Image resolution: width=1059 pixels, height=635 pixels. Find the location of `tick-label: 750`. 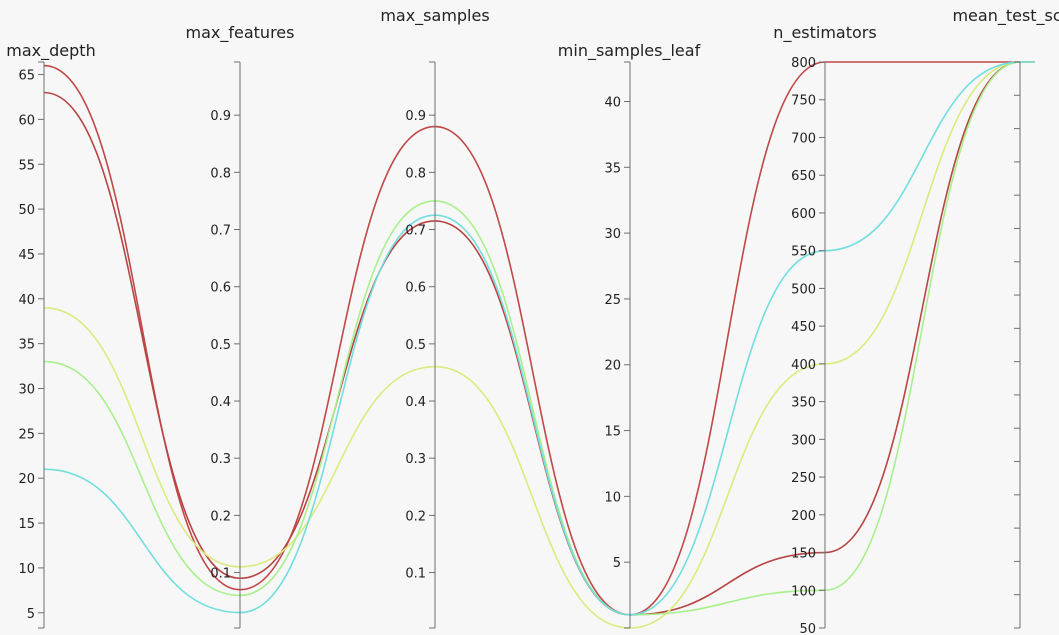

tick-label: 750 is located at coordinates (803, 101).